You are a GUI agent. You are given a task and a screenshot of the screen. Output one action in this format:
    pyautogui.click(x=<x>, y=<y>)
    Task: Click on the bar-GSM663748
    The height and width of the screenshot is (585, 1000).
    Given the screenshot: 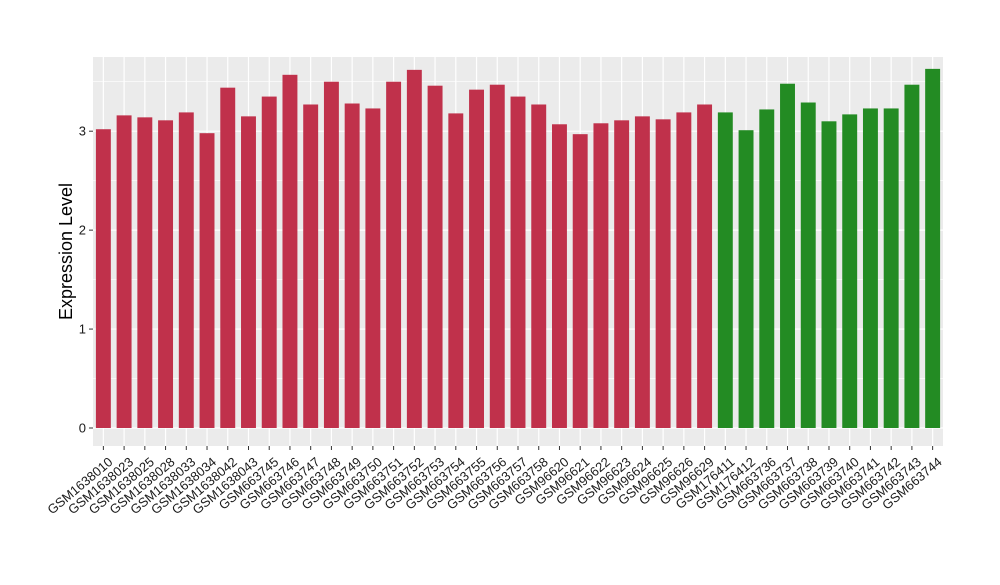 What is the action you would take?
    pyautogui.click(x=331, y=254)
    